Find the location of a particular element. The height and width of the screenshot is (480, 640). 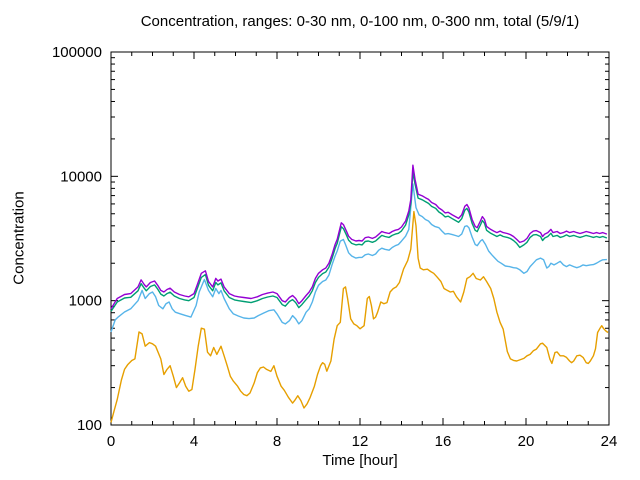

svg-text: 8 is located at coordinates (277, 441).